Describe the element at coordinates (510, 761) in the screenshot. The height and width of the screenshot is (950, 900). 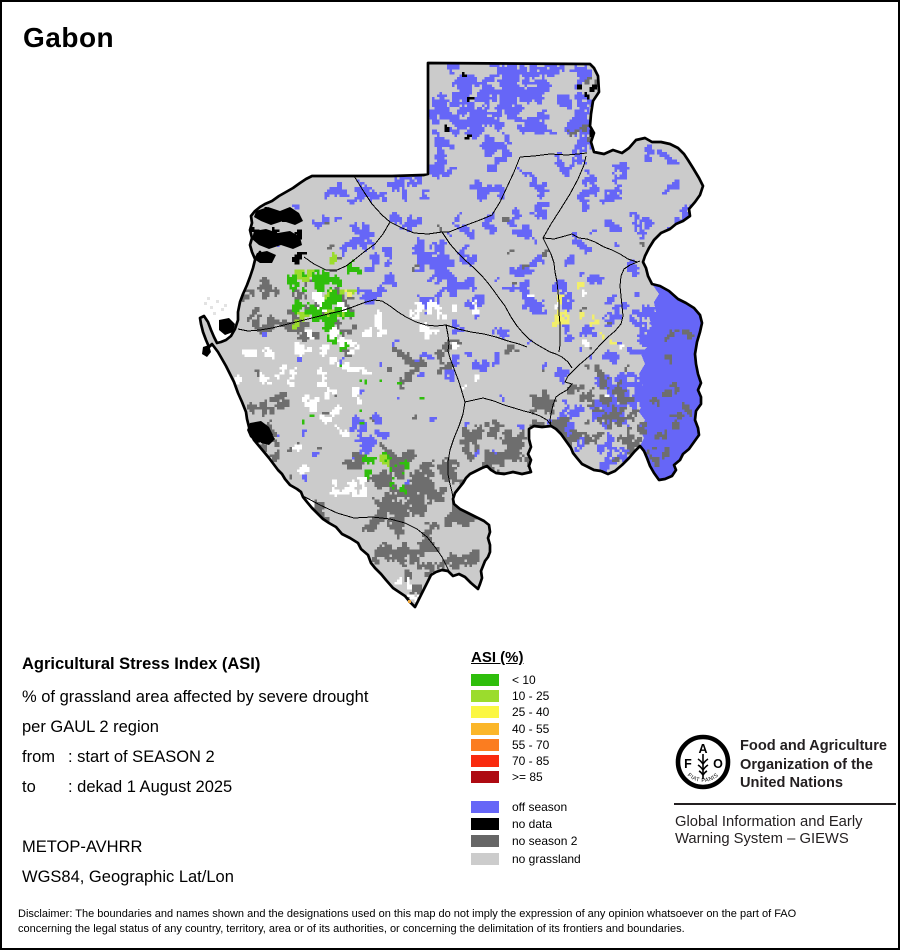
I see `legend-item: 70 - 85` at that location.